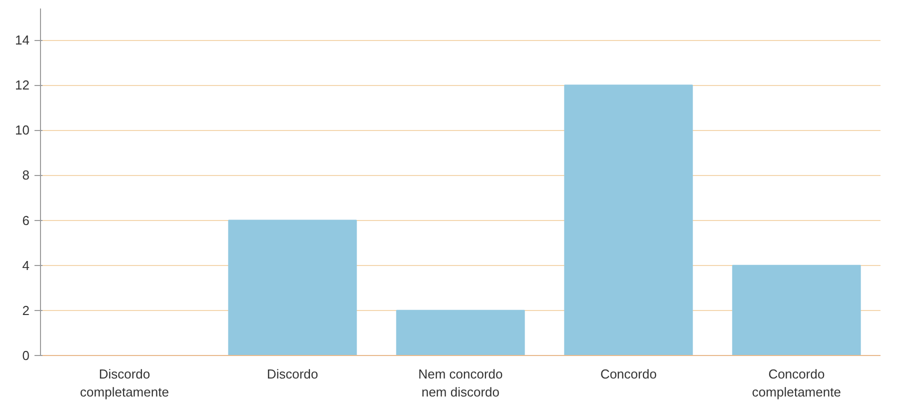  Describe the element at coordinates (22, 130) in the screenshot. I see `y-tick-label: 10` at that location.